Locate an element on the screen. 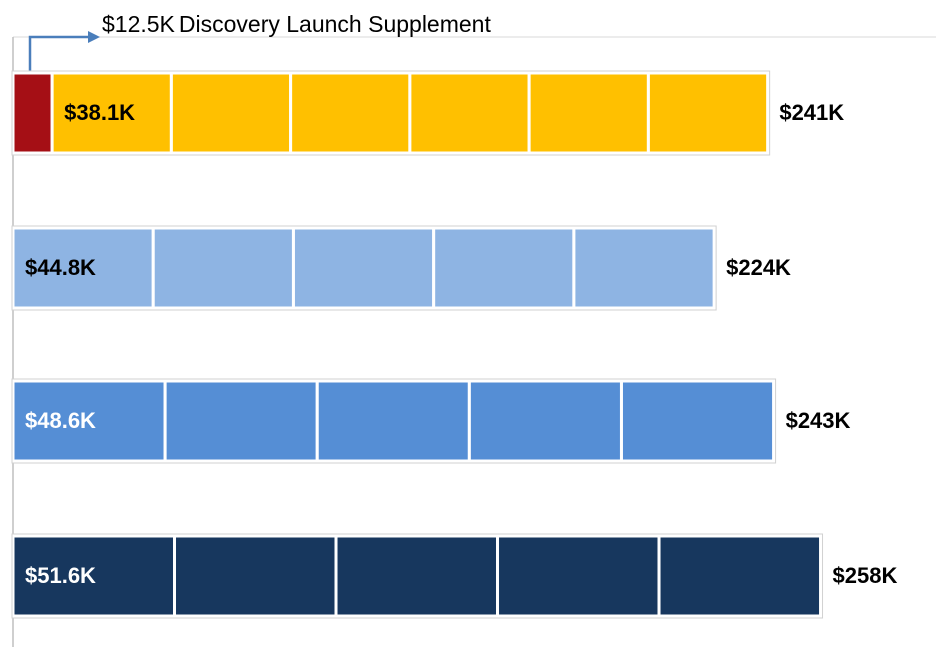 The image size is (936, 647). annotation-value: $12.5K is located at coordinates (139, 24).